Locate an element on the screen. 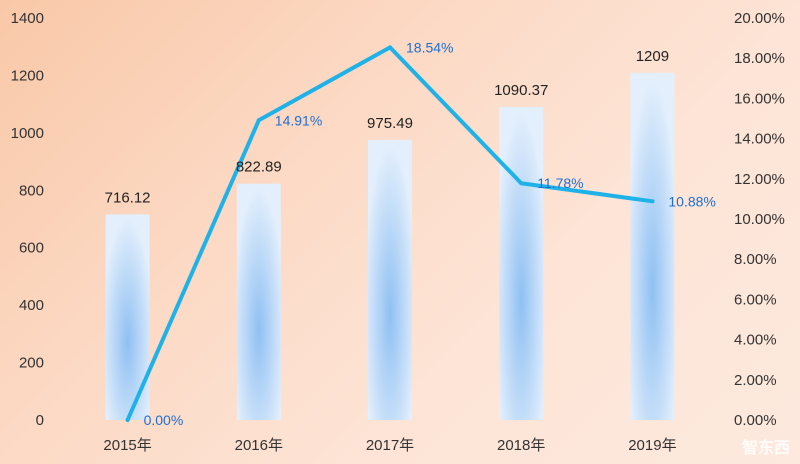 The height and width of the screenshot is (464, 800). left-axis-tick-label: 600 is located at coordinates (31, 248).